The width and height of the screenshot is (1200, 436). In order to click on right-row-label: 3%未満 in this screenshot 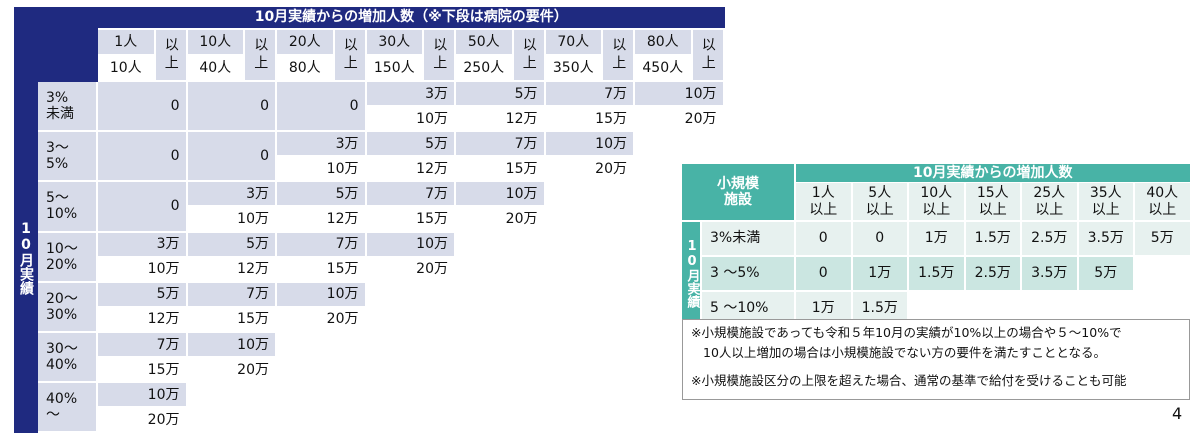, I will do `click(748, 238)`.